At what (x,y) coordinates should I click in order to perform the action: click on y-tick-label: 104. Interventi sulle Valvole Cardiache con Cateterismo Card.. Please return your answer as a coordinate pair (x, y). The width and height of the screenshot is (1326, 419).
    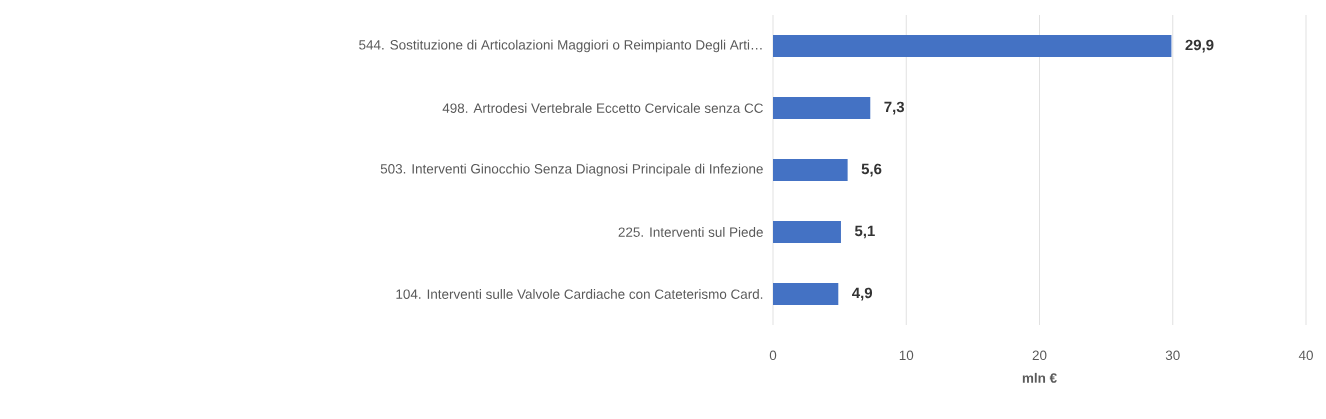
    Looking at the image, I should click on (579, 294).